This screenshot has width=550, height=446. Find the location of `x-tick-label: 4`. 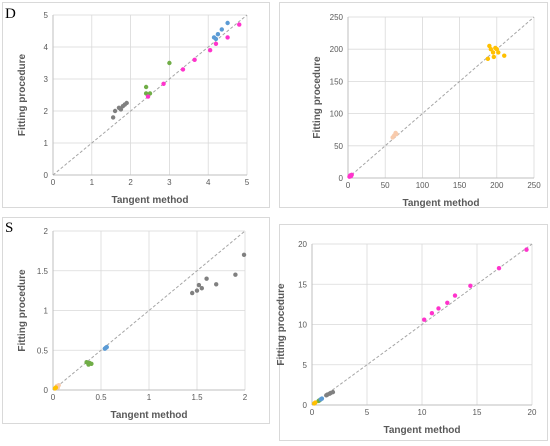

x-tick-label: 4 is located at coordinates (208, 182).